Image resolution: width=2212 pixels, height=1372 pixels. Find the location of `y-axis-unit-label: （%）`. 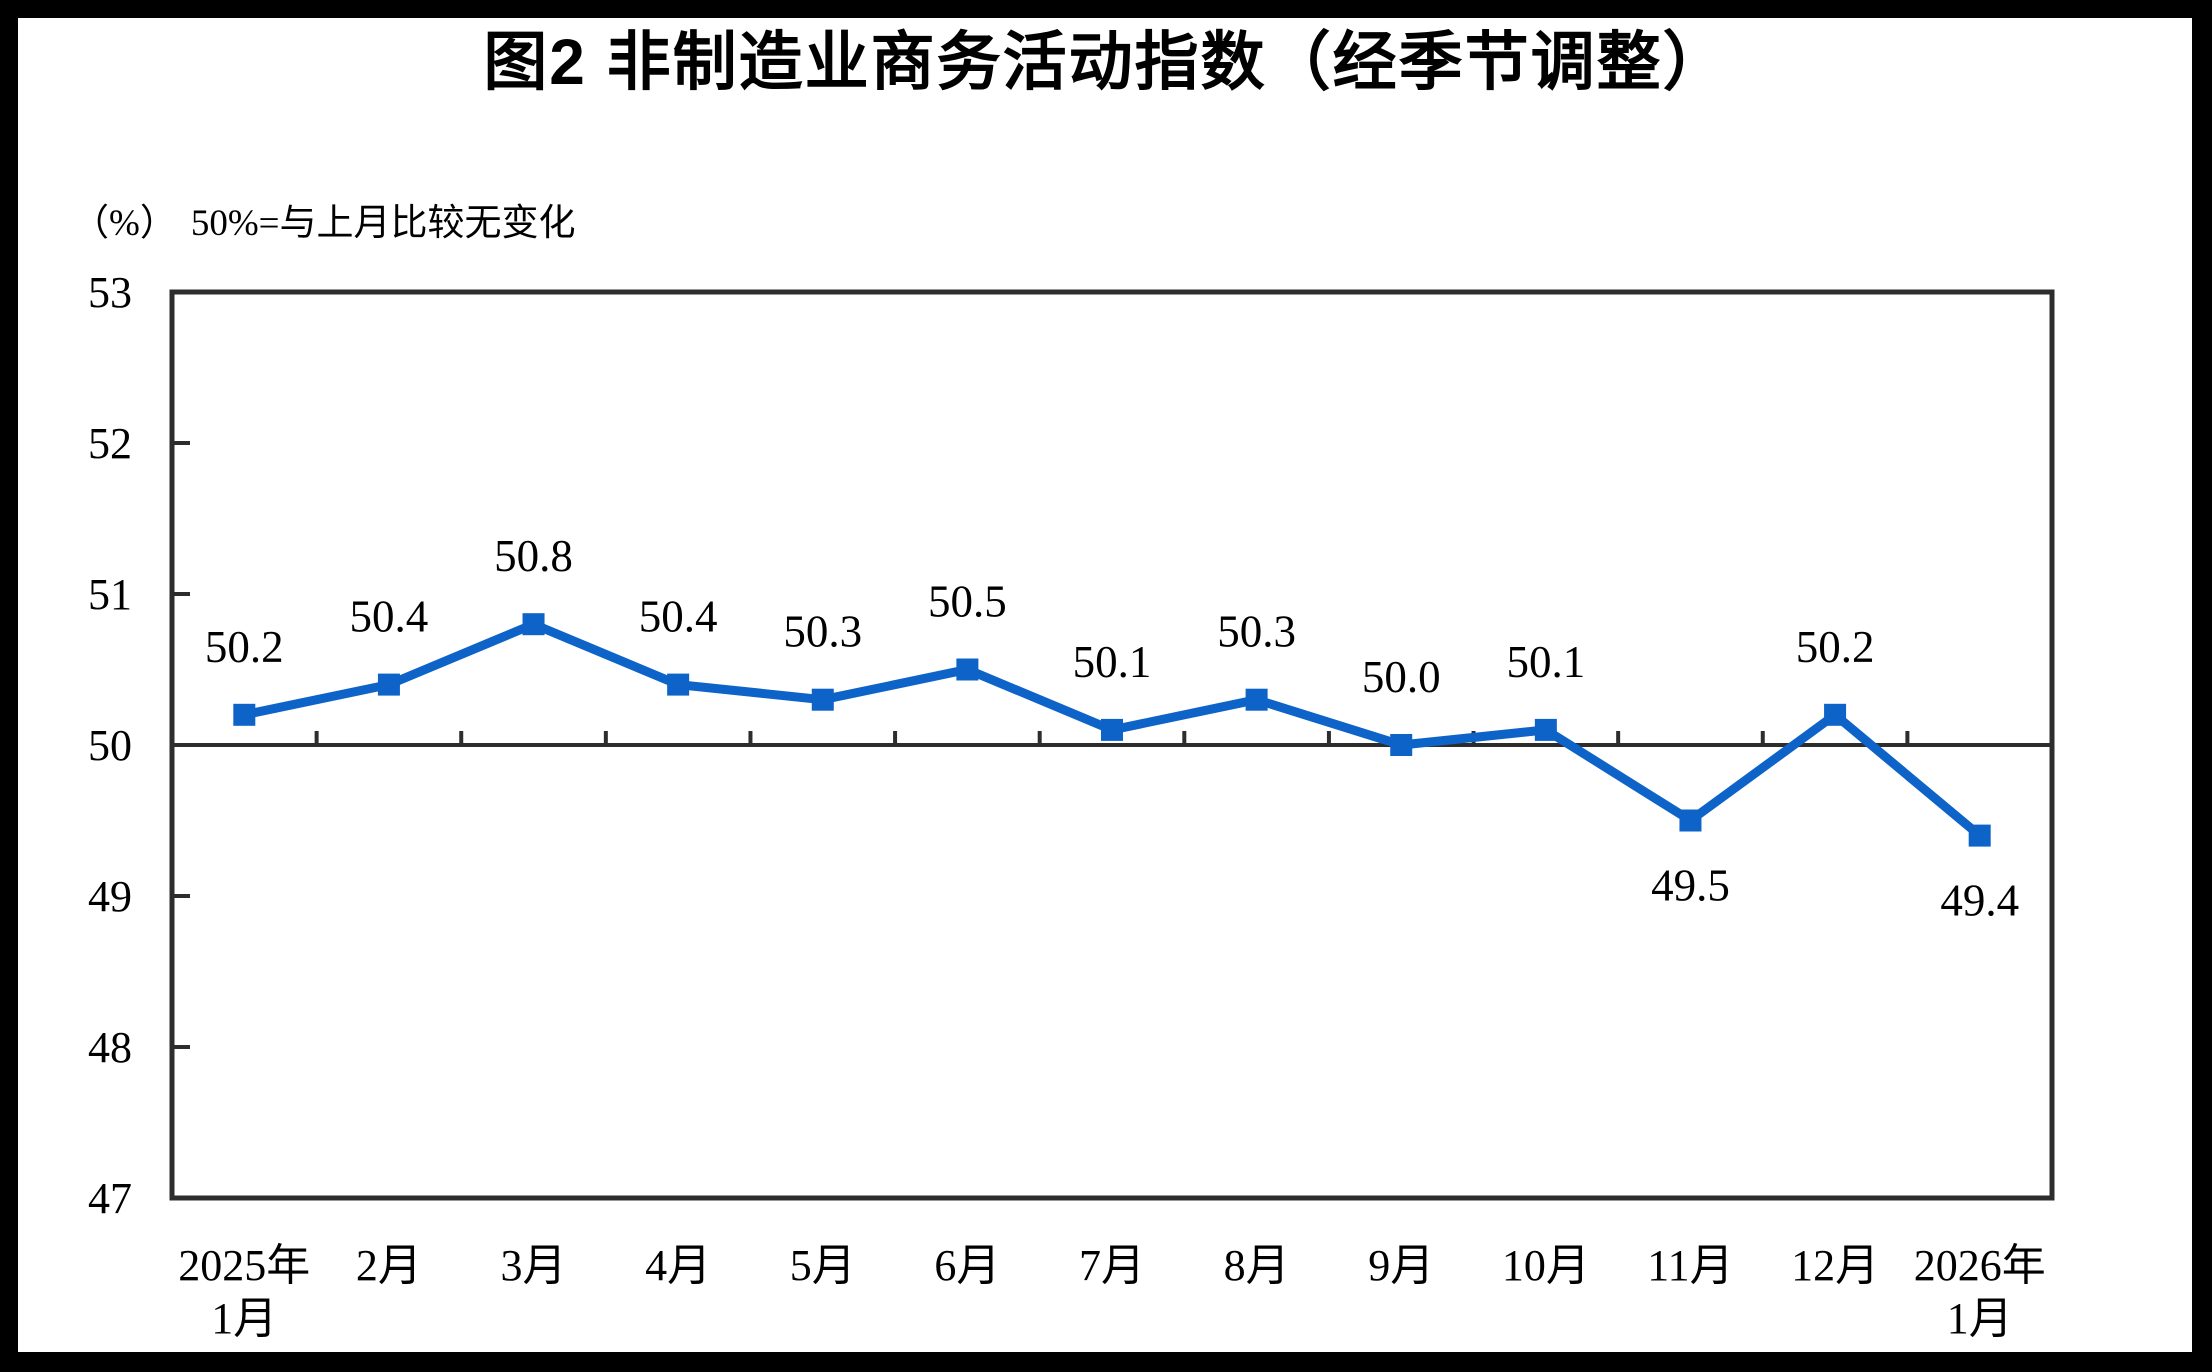

y-axis-unit-label: （%） is located at coordinates (124, 223).